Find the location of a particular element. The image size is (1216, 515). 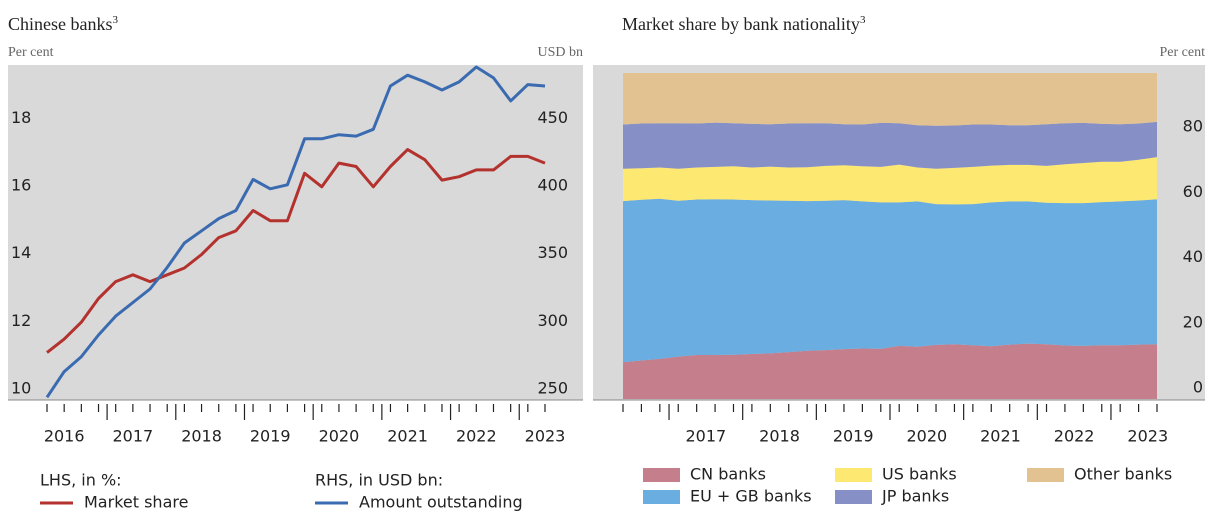

title-text: Chinese banks is located at coordinates (60, 24).